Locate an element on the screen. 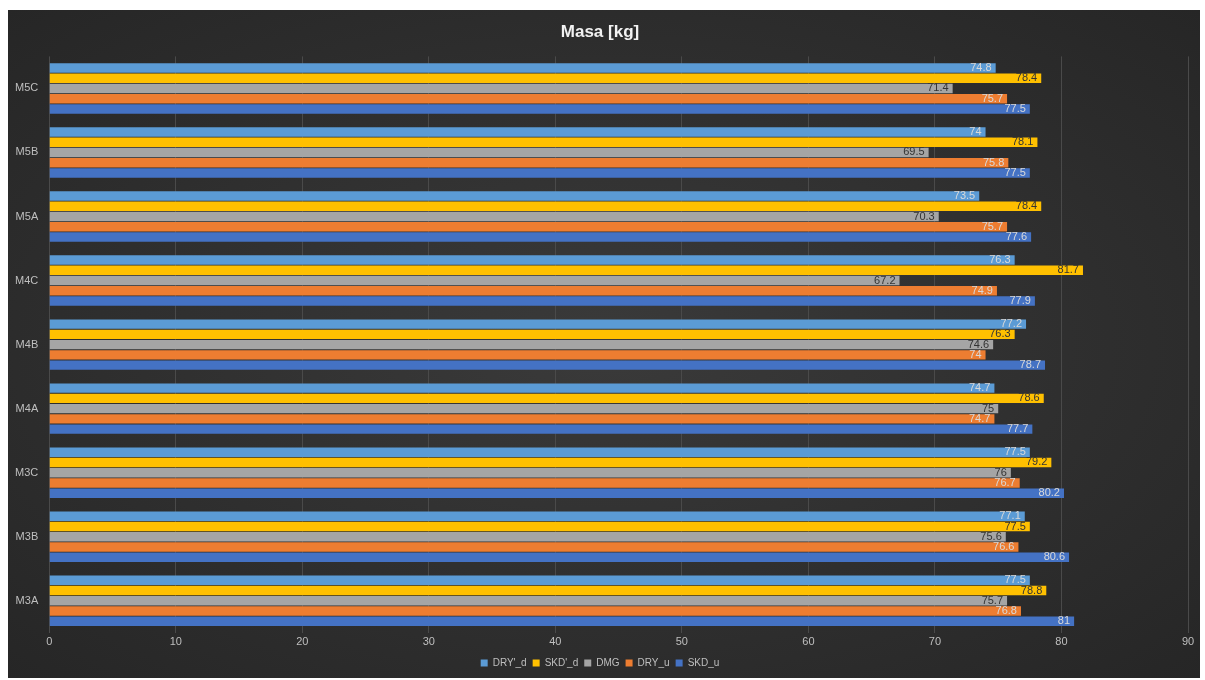  legend-label: SKD'_d is located at coordinates (561, 662).